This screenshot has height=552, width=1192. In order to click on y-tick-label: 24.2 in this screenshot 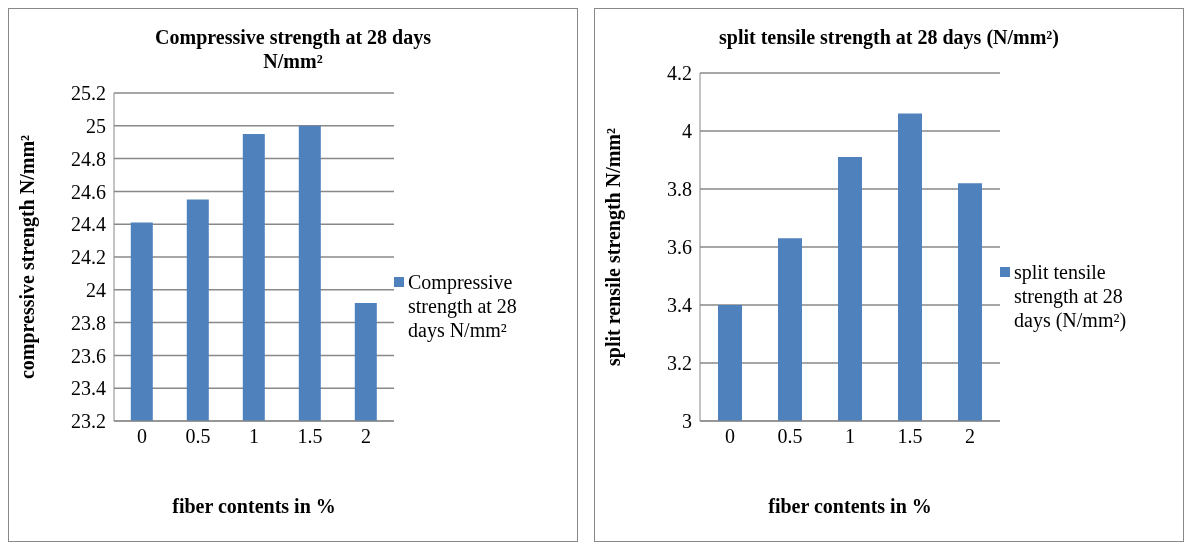, I will do `click(88, 257)`.